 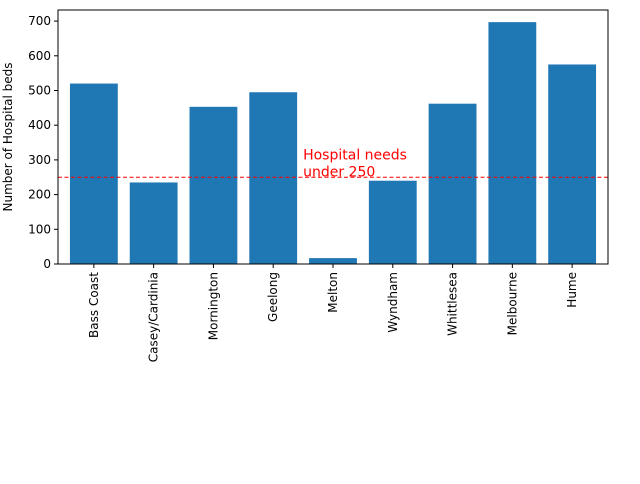 I want to click on annotation-text: Hospital needs under 250, so click(x=355, y=163).